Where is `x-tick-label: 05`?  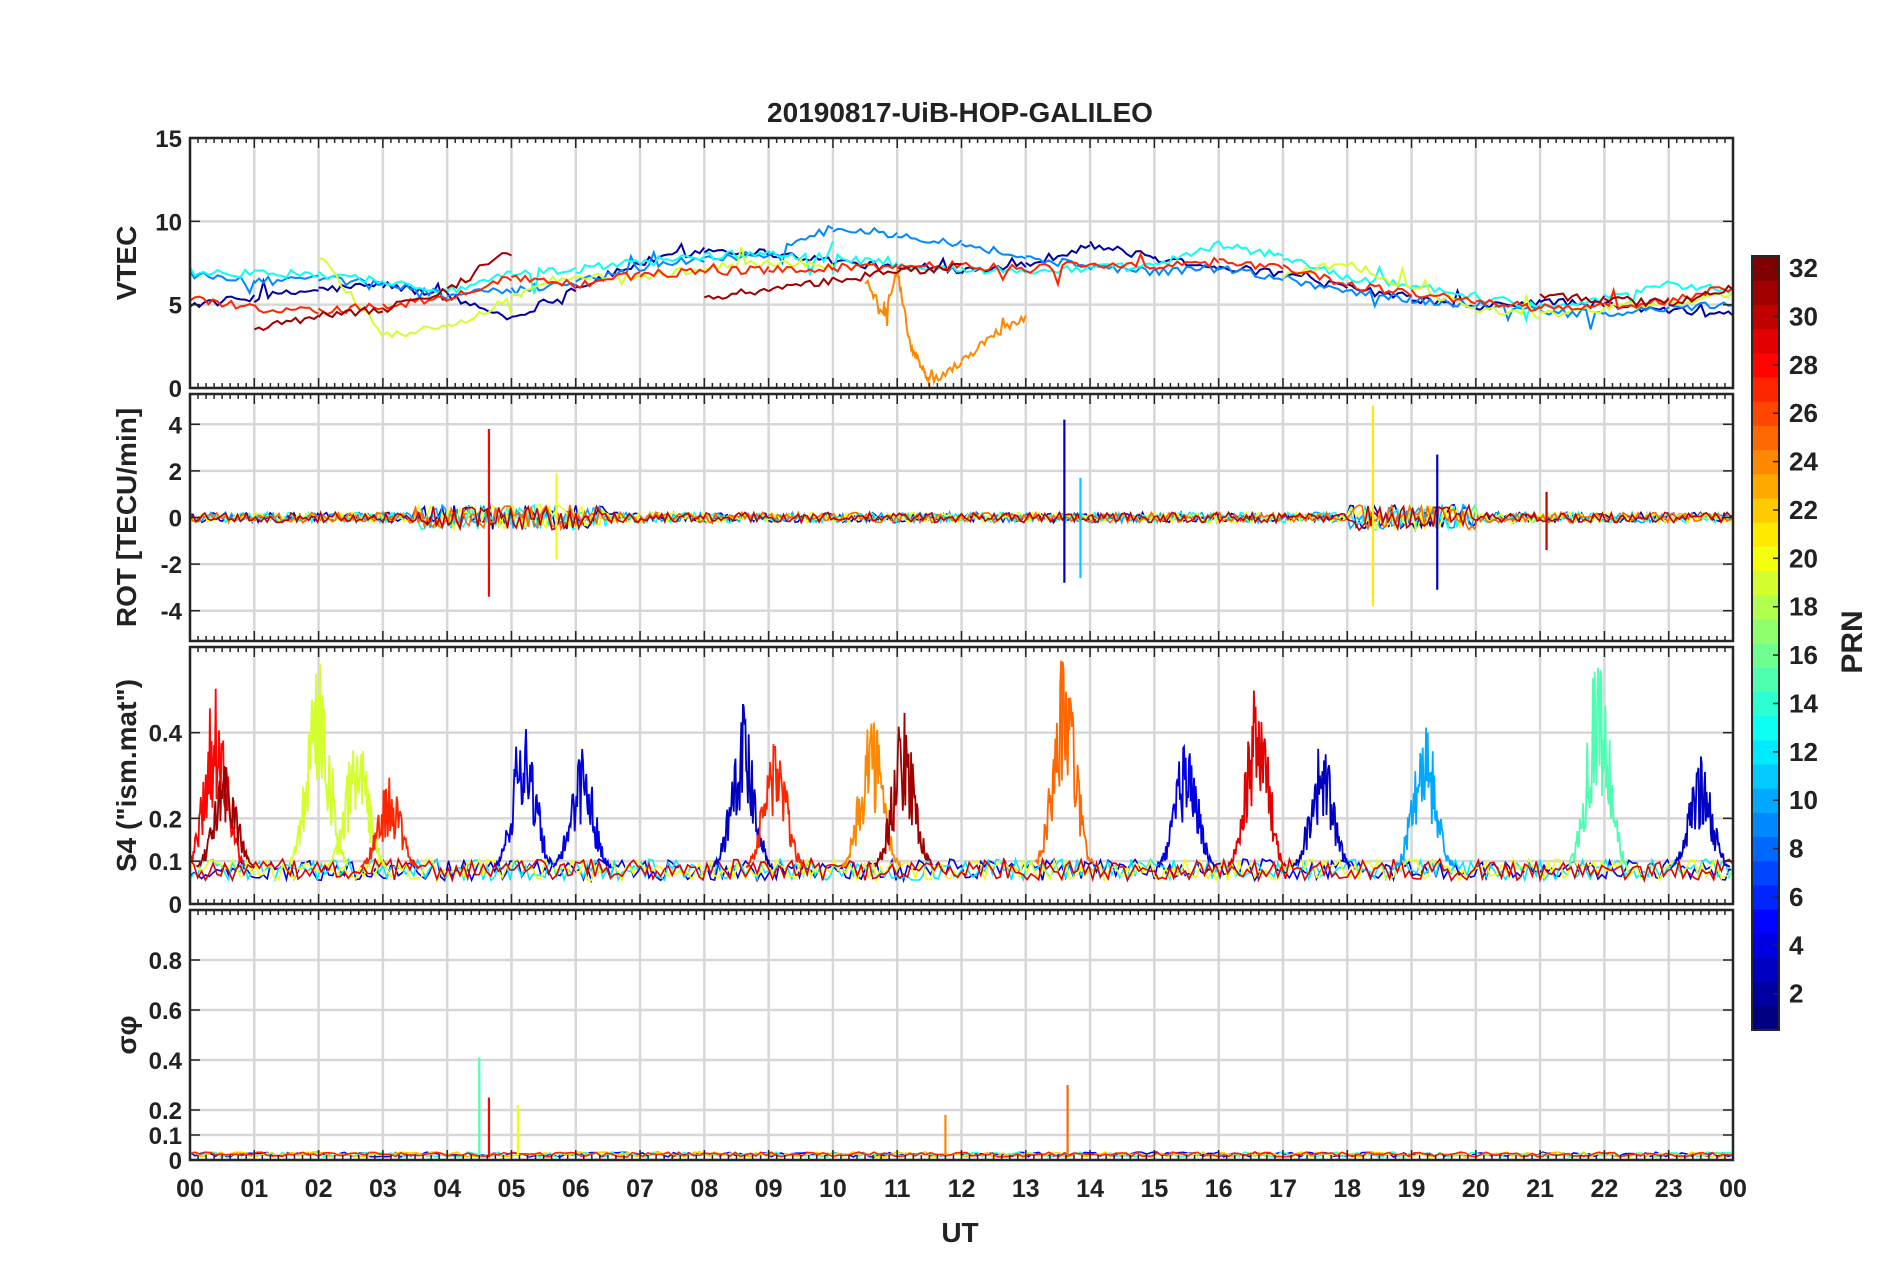
x-tick-label: 05 is located at coordinates (512, 1189).